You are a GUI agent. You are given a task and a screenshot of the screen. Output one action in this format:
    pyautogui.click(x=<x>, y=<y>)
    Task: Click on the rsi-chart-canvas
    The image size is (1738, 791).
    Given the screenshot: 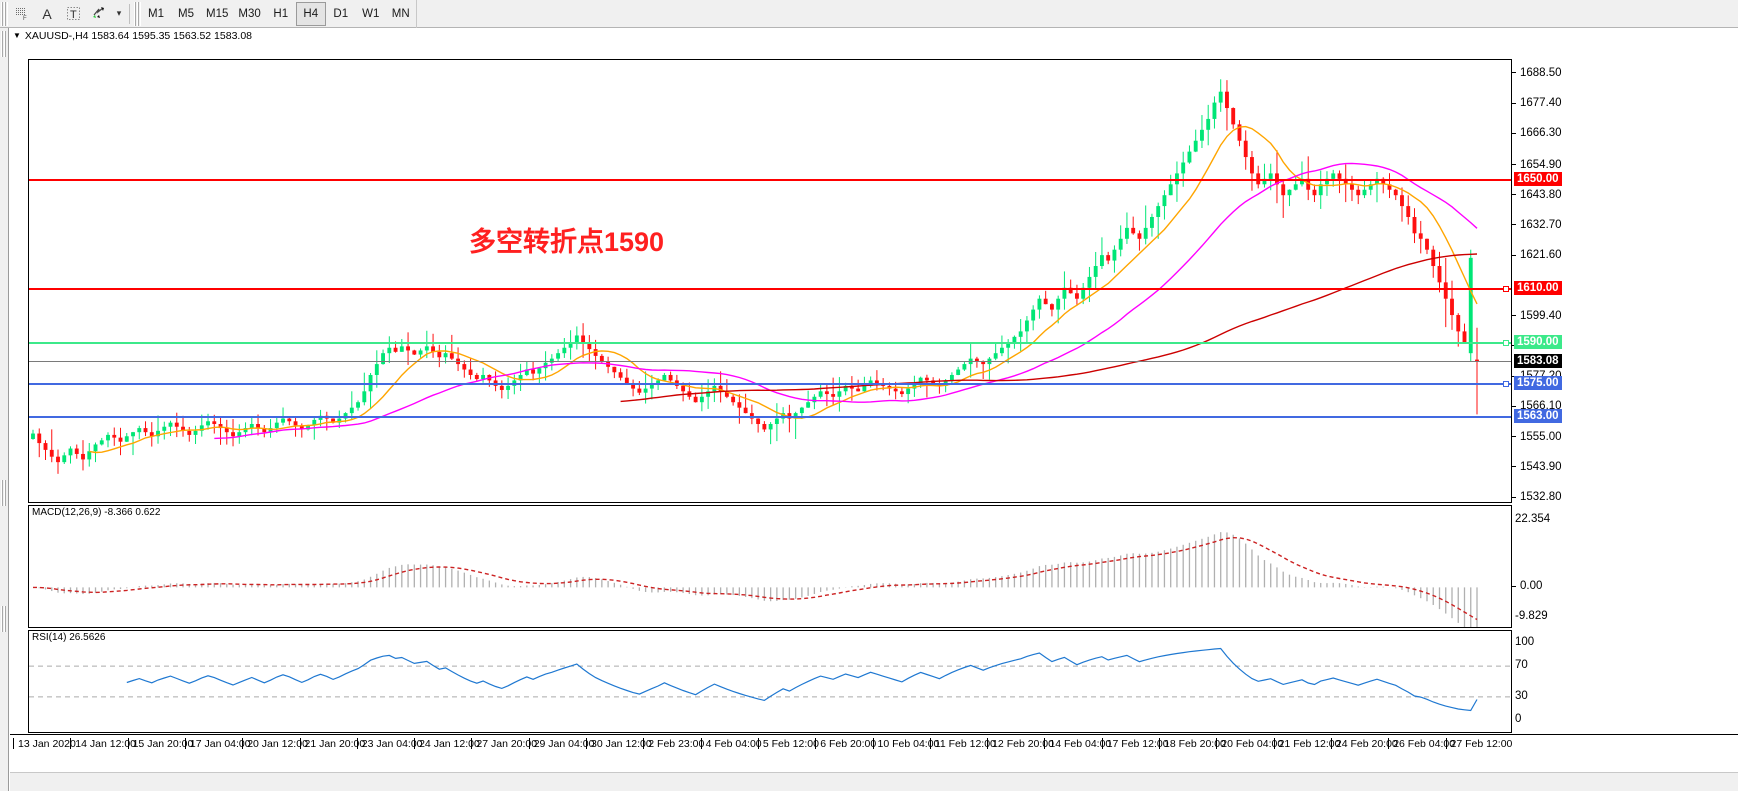 What is the action you would take?
    pyautogui.click(x=770, y=679)
    